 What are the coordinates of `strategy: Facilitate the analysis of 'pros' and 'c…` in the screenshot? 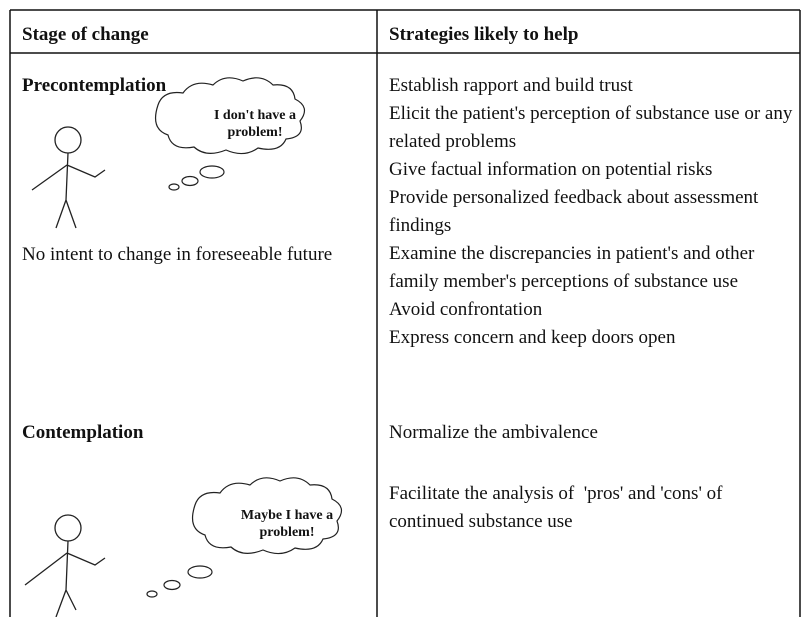 It's located at (558, 507).